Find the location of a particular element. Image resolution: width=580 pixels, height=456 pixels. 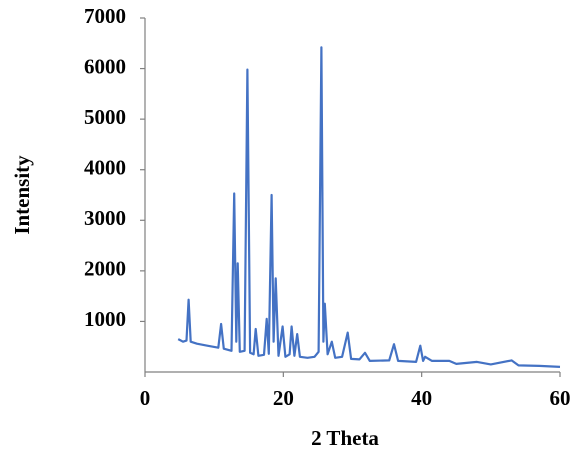

x-tick-label: 40 is located at coordinates (421, 398).